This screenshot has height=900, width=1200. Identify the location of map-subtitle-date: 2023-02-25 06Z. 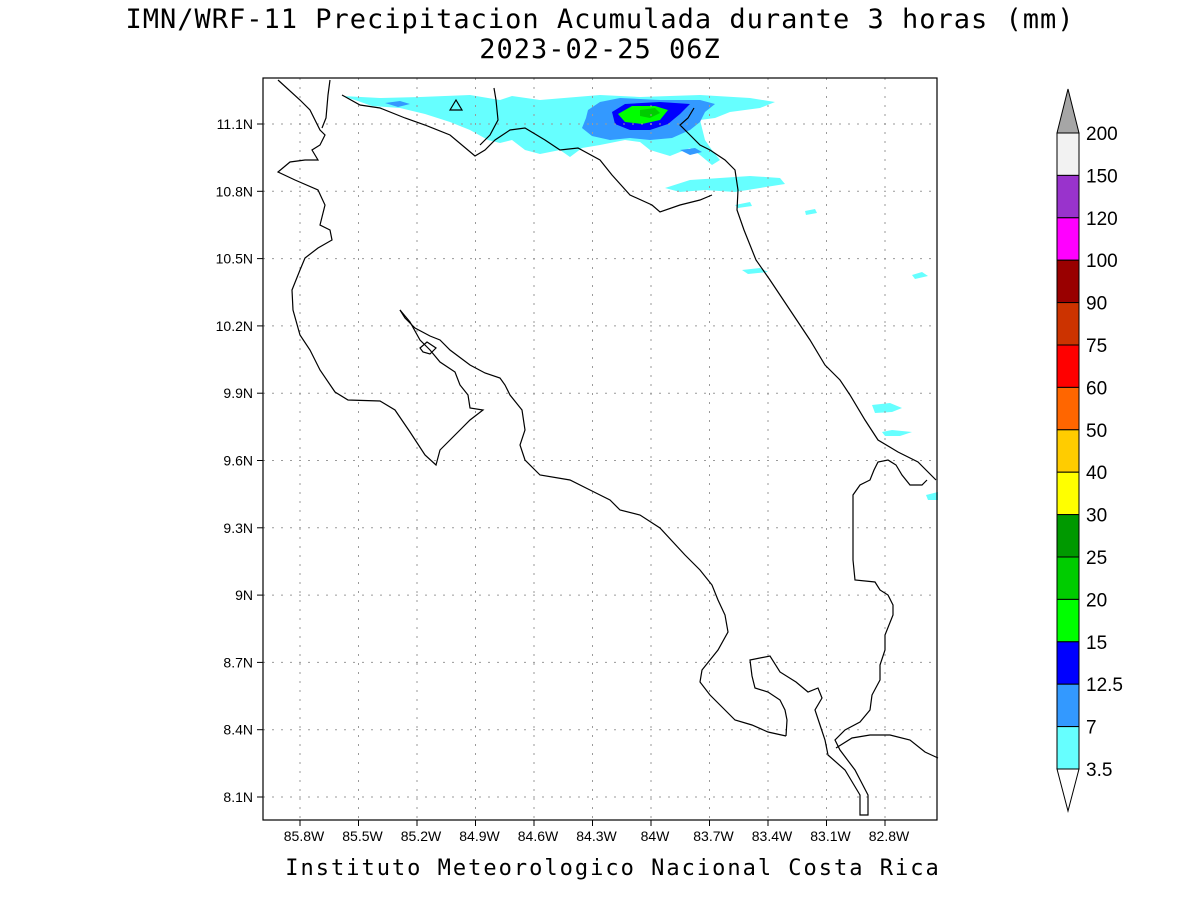
(600, 49).